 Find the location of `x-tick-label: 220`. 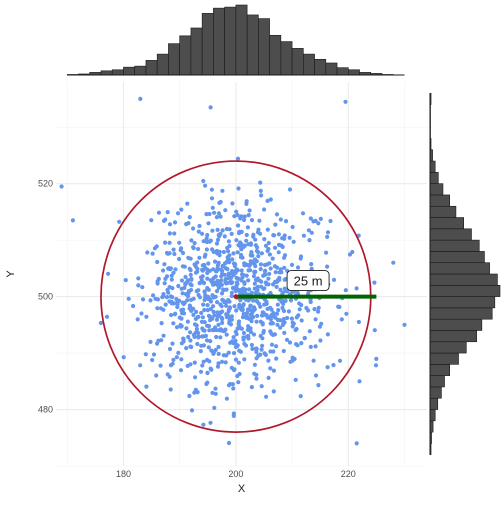

x-tick-label: 220 is located at coordinates (348, 474).